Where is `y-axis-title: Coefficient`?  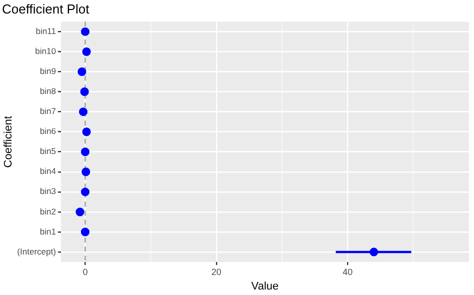
y-axis-title: Coefficient is located at coordinates (8, 142).